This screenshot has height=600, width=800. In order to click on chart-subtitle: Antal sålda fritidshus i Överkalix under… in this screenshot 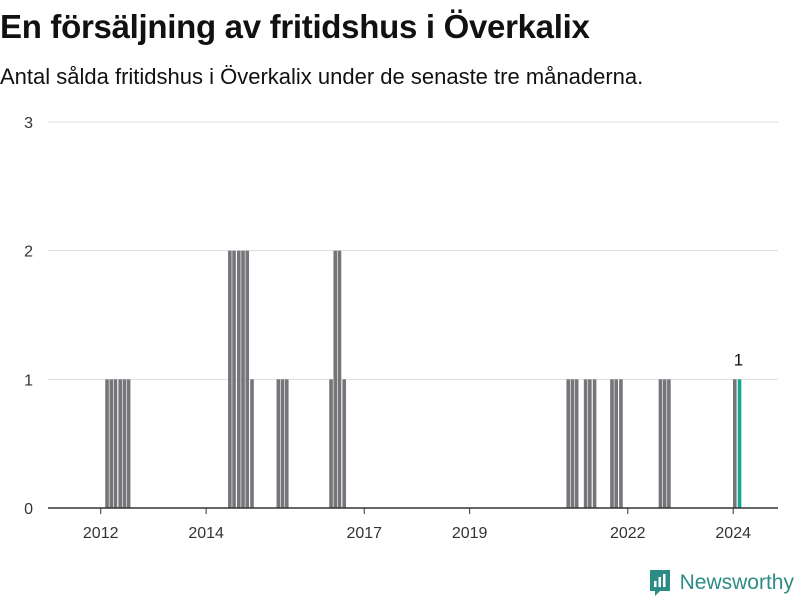, I will do `click(322, 76)`.